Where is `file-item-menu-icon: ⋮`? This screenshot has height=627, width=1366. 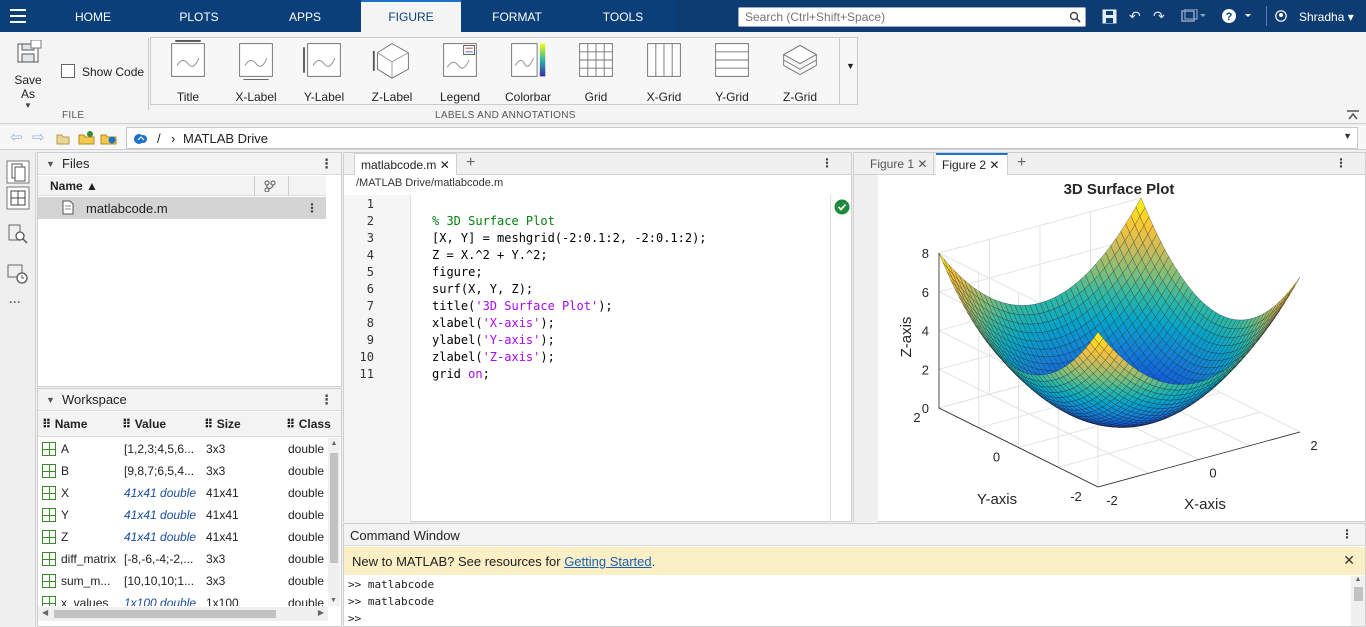
file-item-menu-icon: ⋮ is located at coordinates (312, 208).